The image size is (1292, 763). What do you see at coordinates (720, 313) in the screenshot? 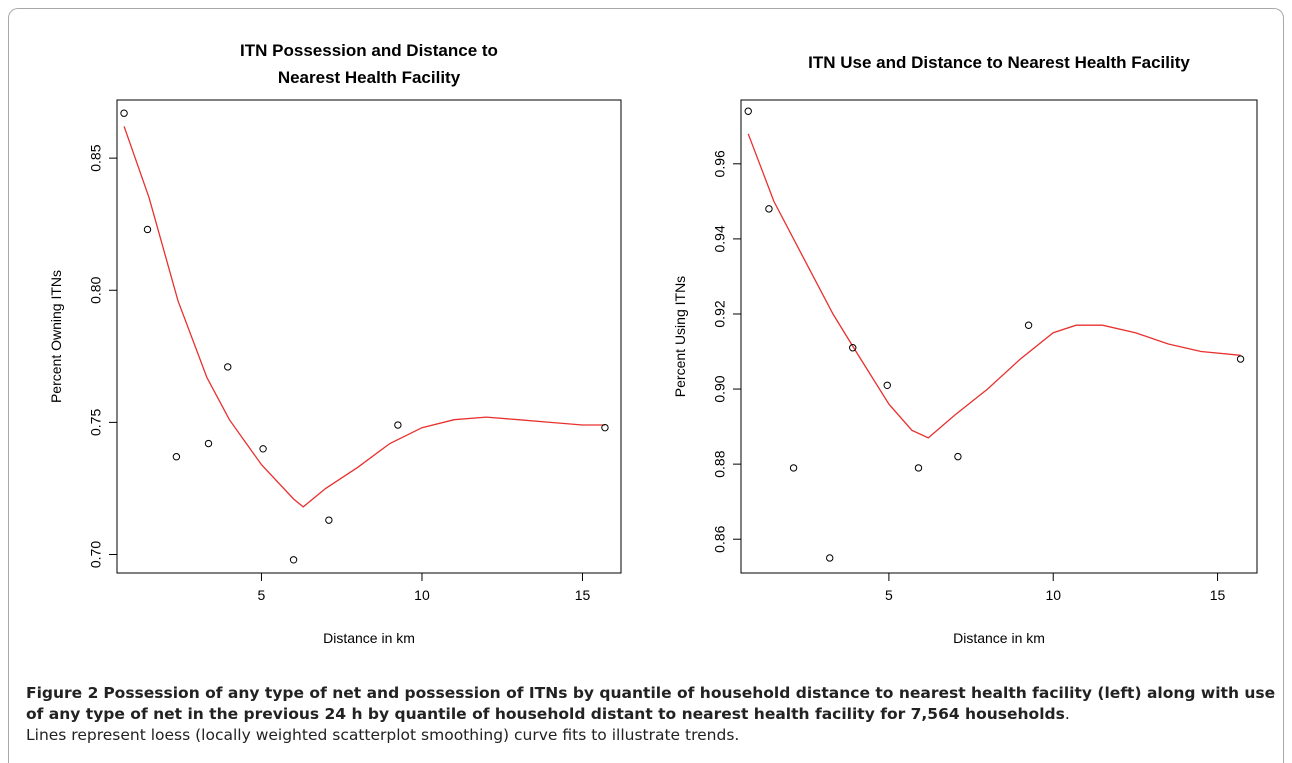
I see `y-tick-label: 0.92` at bounding box center [720, 313].